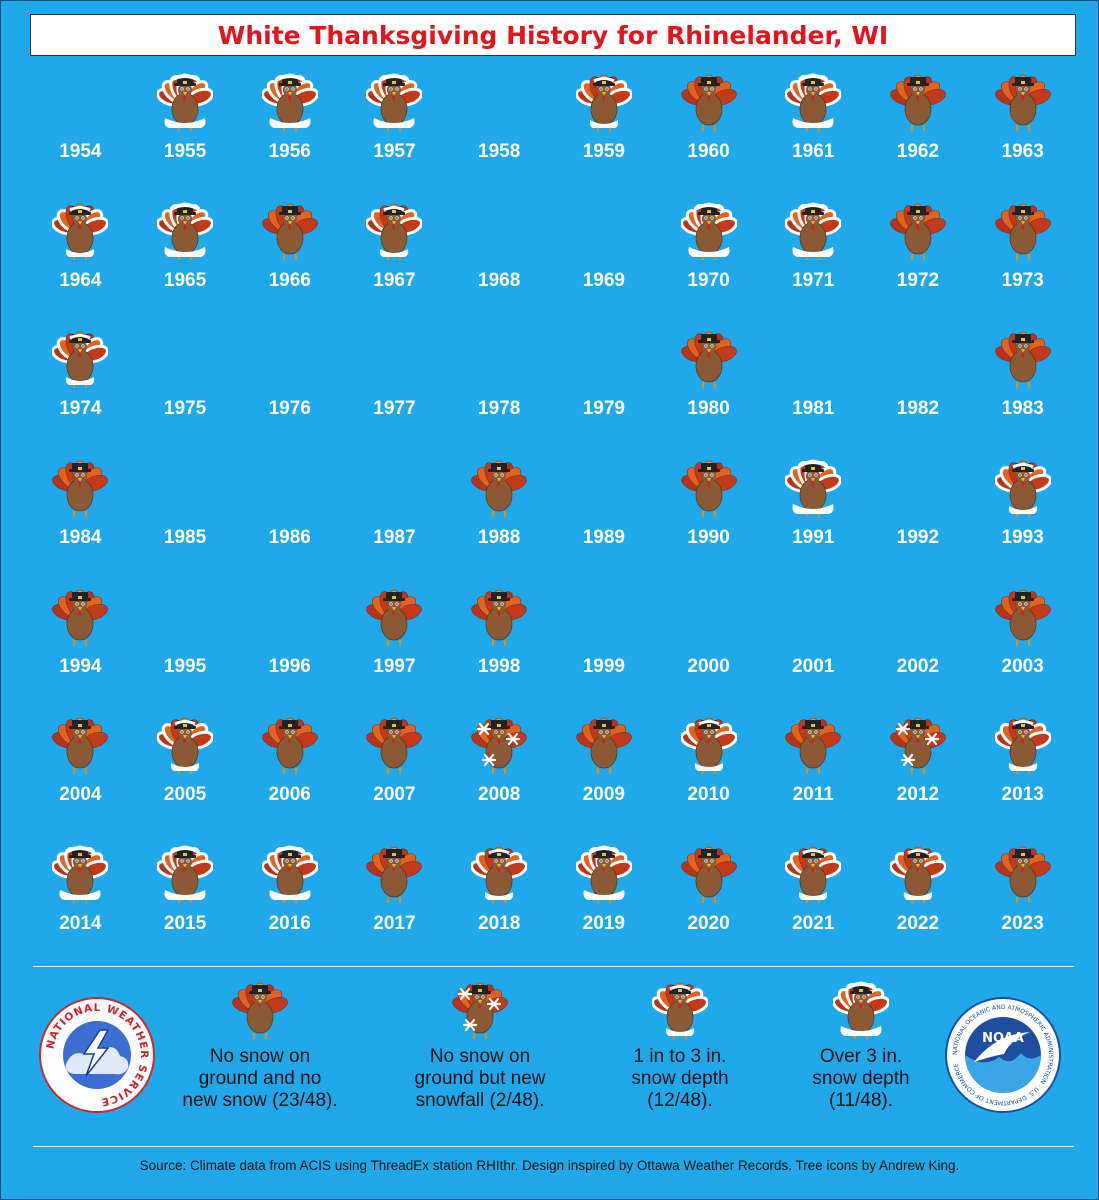 This screenshot has height=1200, width=1099. What do you see at coordinates (918, 516) in the screenshot?
I see `year-cell: 1992` at bounding box center [918, 516].